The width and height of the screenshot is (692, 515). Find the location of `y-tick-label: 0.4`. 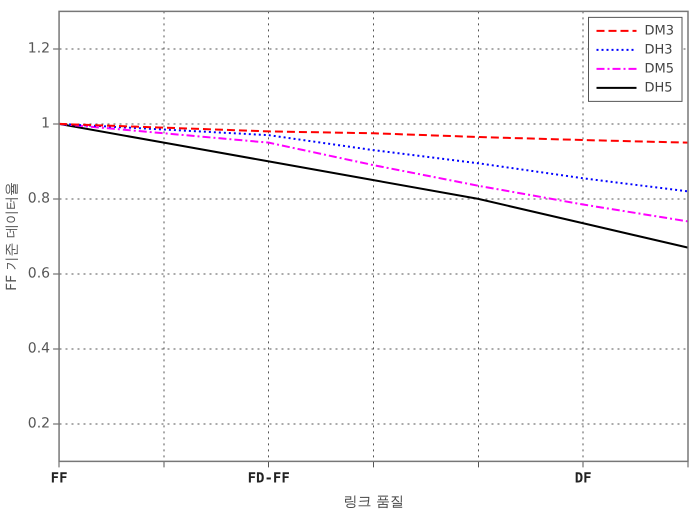

y-tick-label: 0.4 is located at coordinates (39, 348).